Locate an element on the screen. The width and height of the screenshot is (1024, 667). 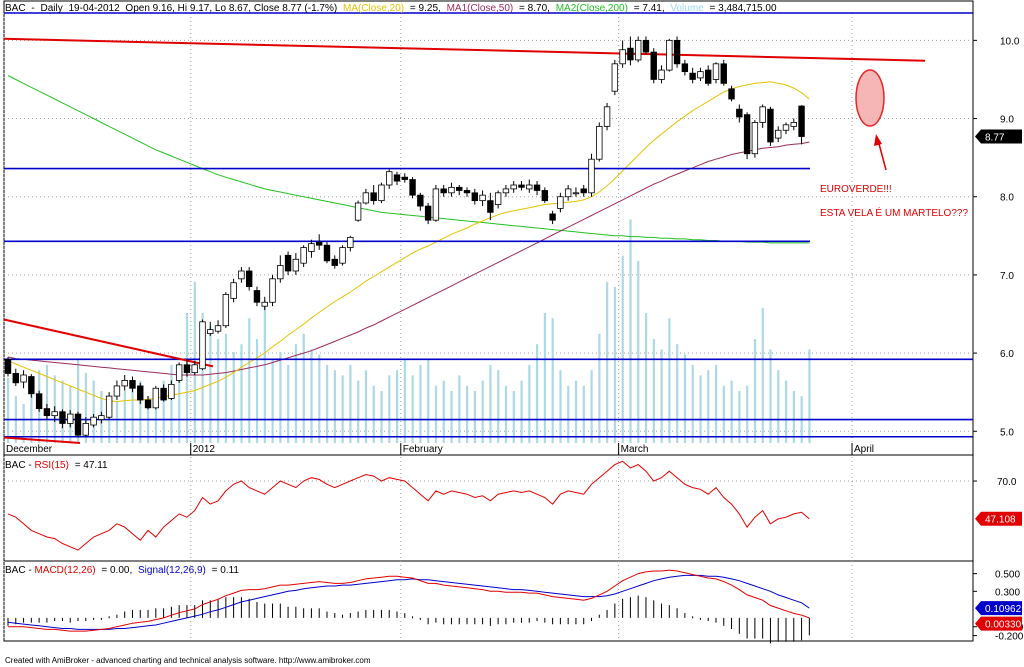
rsi-pane: 70.0 is located at coordinates (510, 505).